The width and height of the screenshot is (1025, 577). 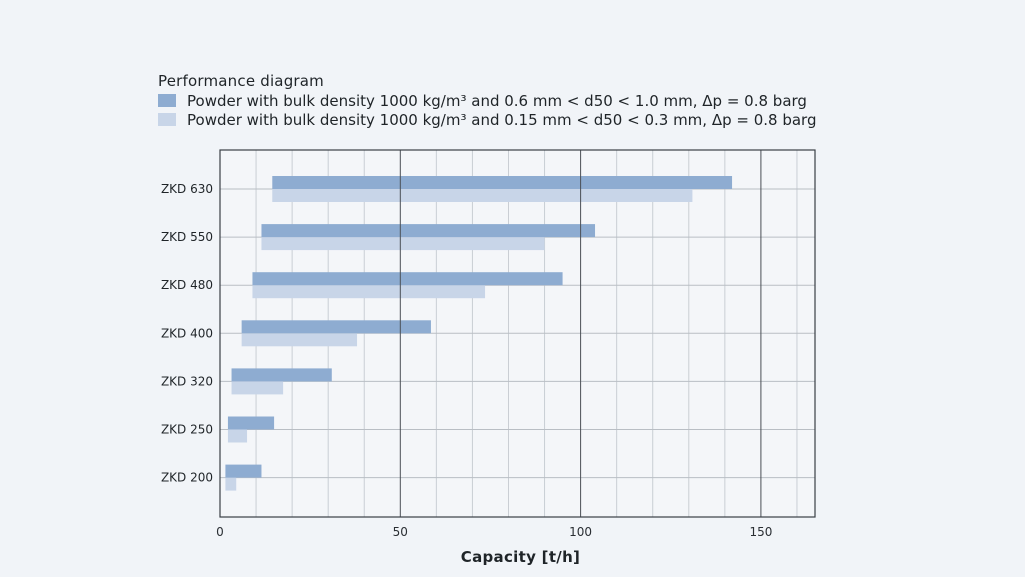 I want to click on legend-swatch-coarse, so click(x=167, y=100).